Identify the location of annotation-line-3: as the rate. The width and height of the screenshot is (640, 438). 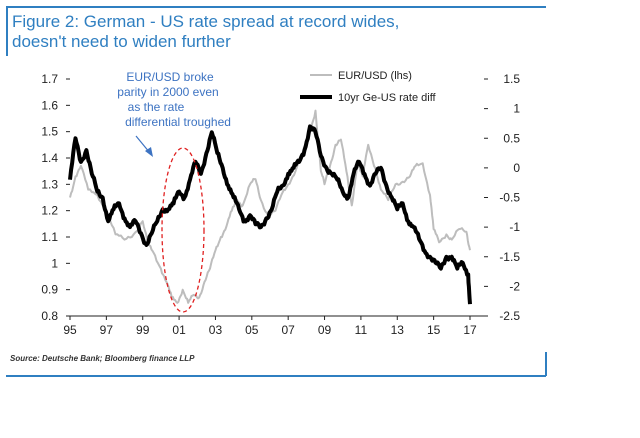
(156, 107).